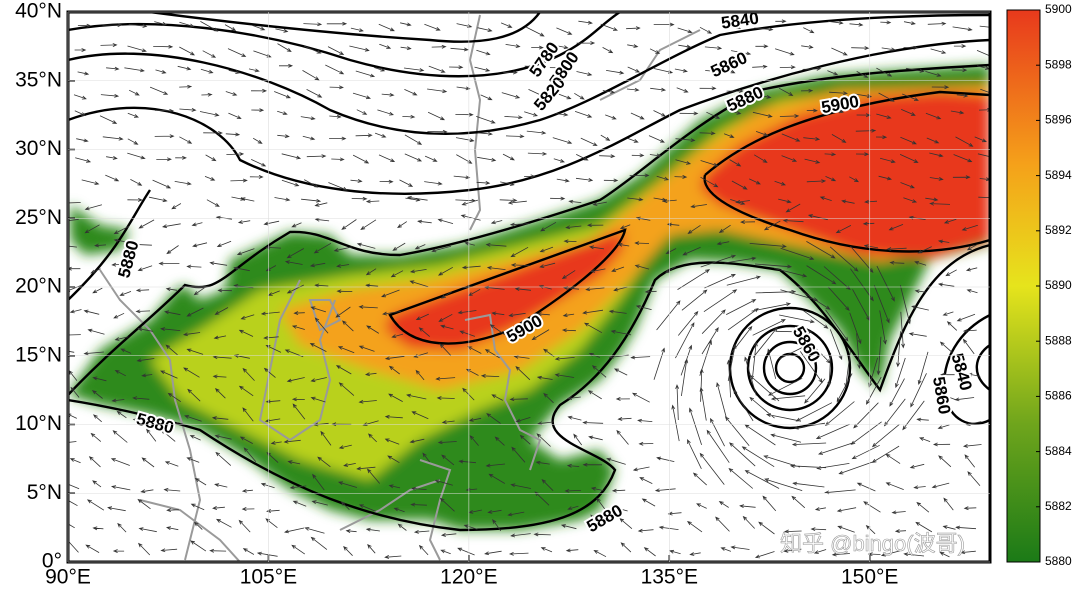  I want to click on y-tick-label: 35°N, so click(38, 79).